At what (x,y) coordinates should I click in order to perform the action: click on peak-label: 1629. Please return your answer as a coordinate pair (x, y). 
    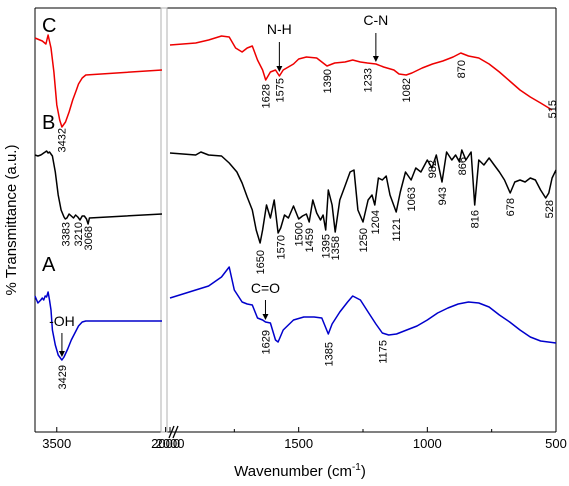
    Looking at the image, I should click on (267, 342).